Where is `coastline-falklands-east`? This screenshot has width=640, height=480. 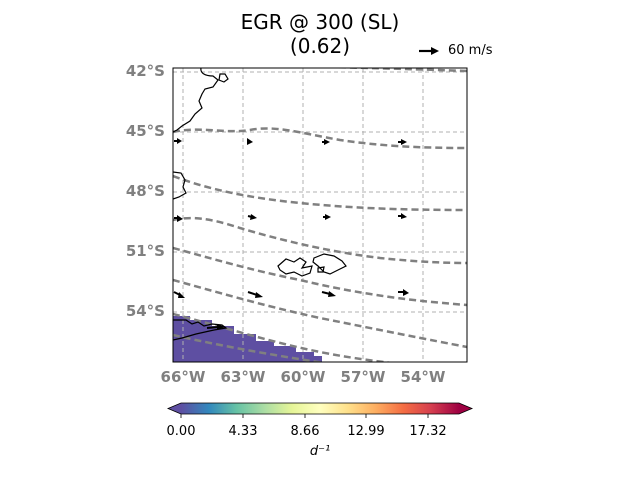
coastline-falklands-east is located at coordinates (329, 264).